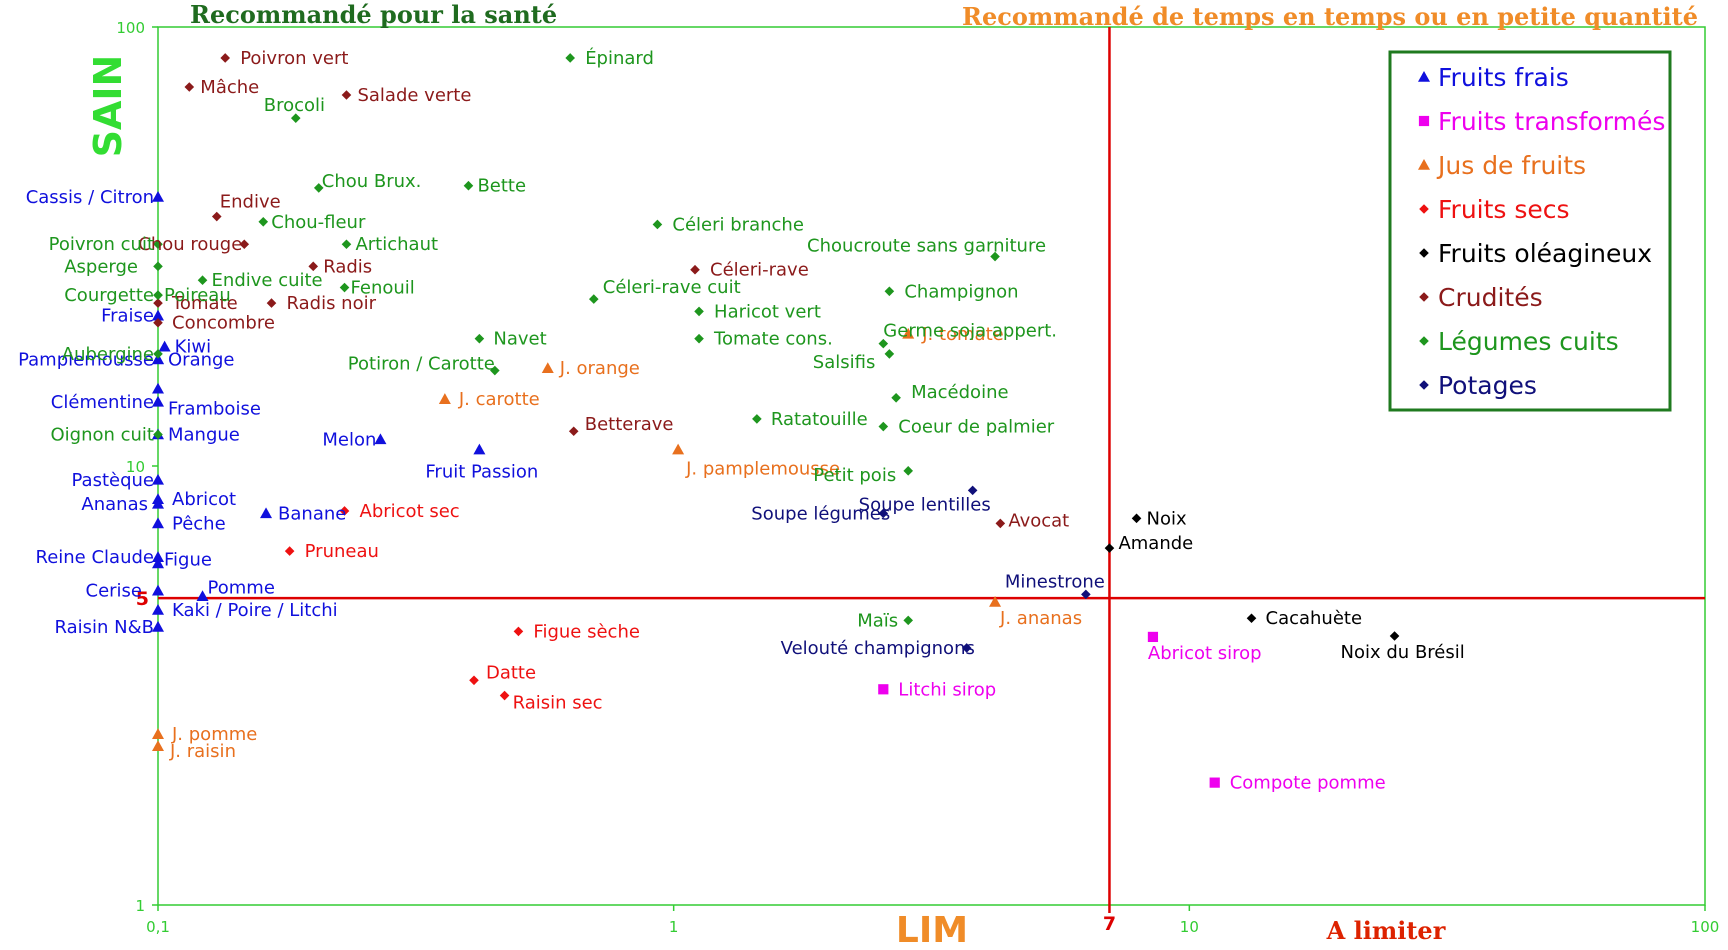  Describe the element at coordinates (313, 266) in the screenshot. I see `point-radis` at that location.